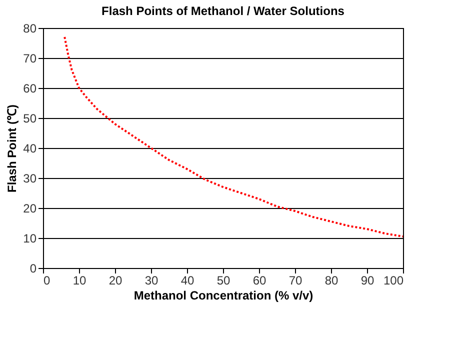 The height and width of the screenshot is (340, 460). Describe the element at coordinates (33, 269) in the screenshot. I see `y-tick-label: 0` at that location.